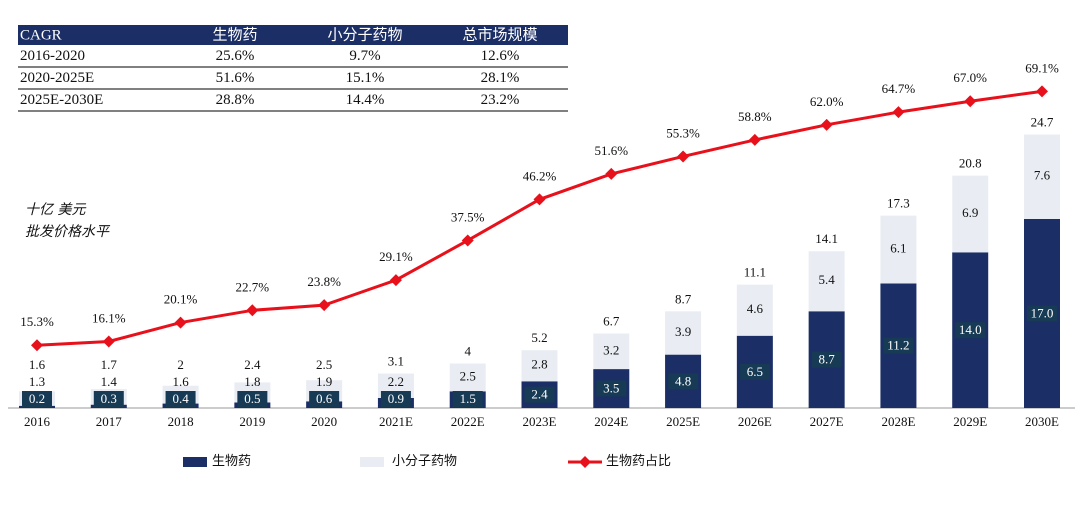 The height and width of the screenshot is (505, 1080). I want to click on value-label: 5.4, so click(827, 279).